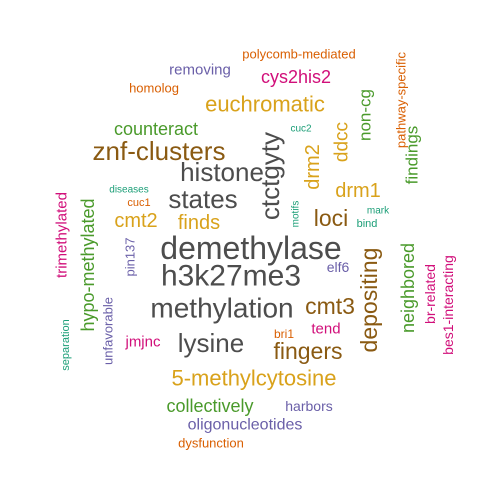 The height and width of the screenshot is (500, 500). I want to click on word-br-related: br-related, so click(430, 294).